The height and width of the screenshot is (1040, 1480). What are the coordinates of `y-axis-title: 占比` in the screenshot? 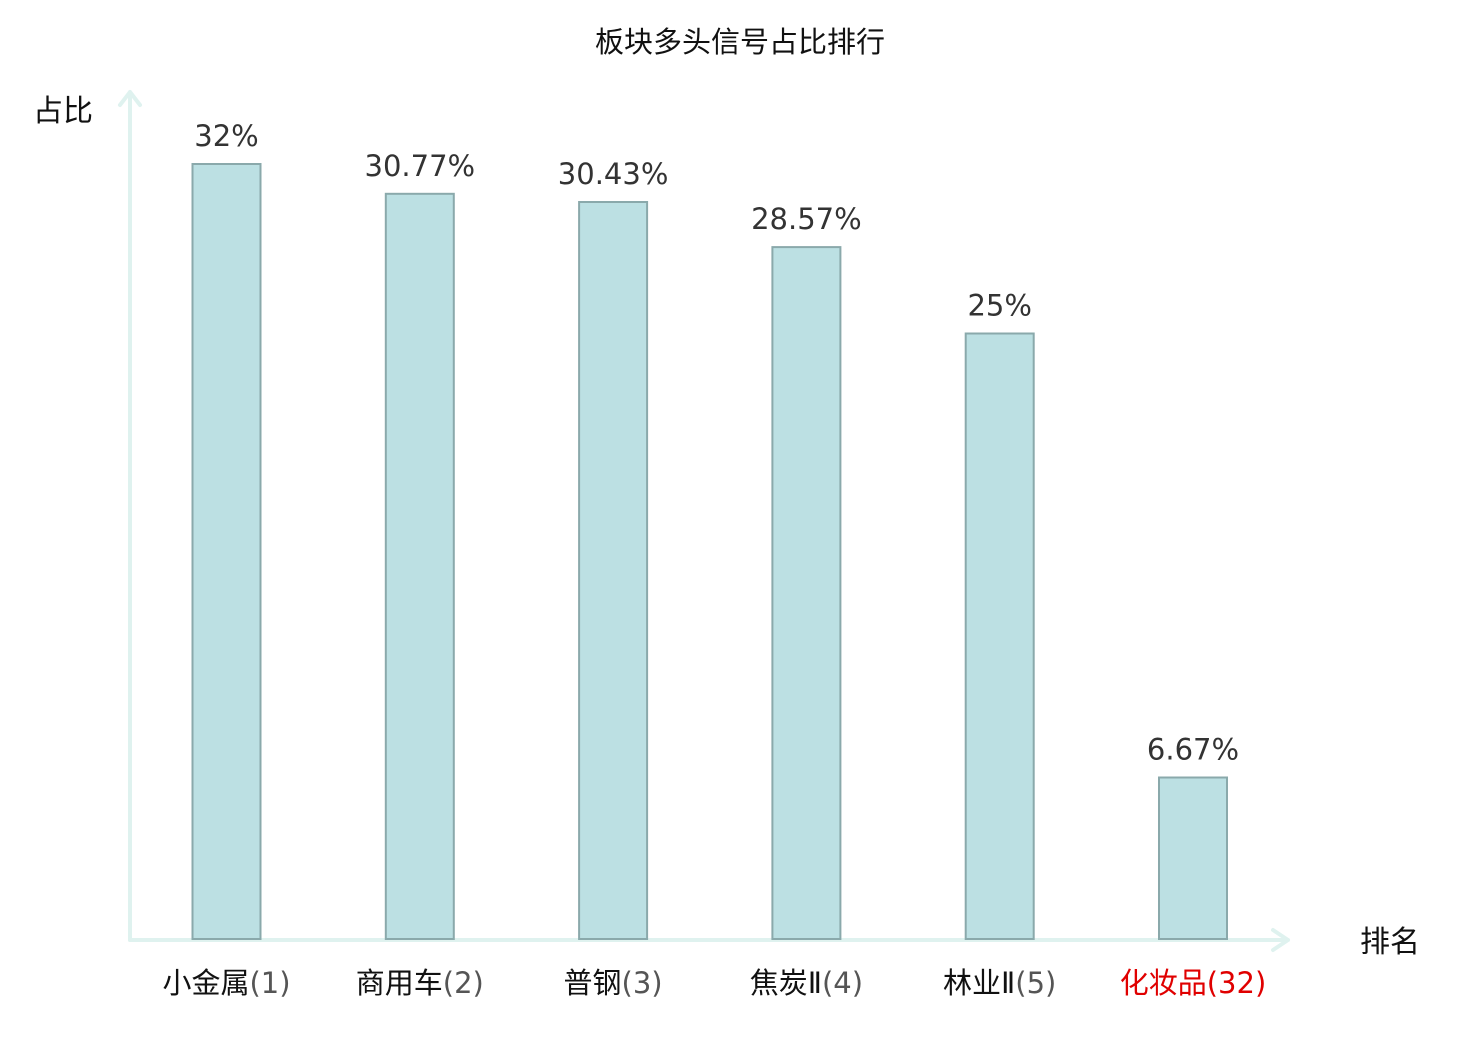 It's located at (63, 111).